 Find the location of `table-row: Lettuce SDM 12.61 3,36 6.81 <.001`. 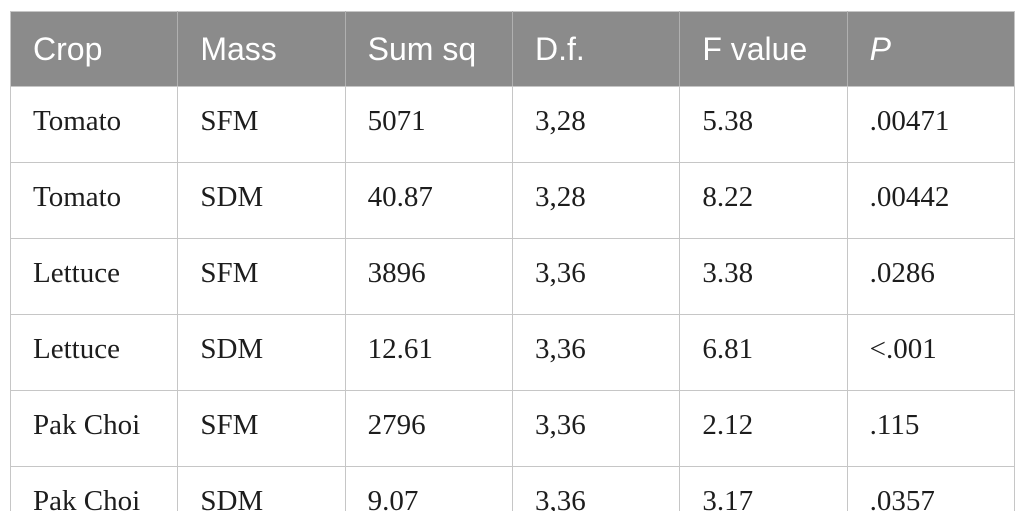

table-row: Lettuce SDM 12.61 3,36 6.81 <.001 is located at coordinates (512, 352).